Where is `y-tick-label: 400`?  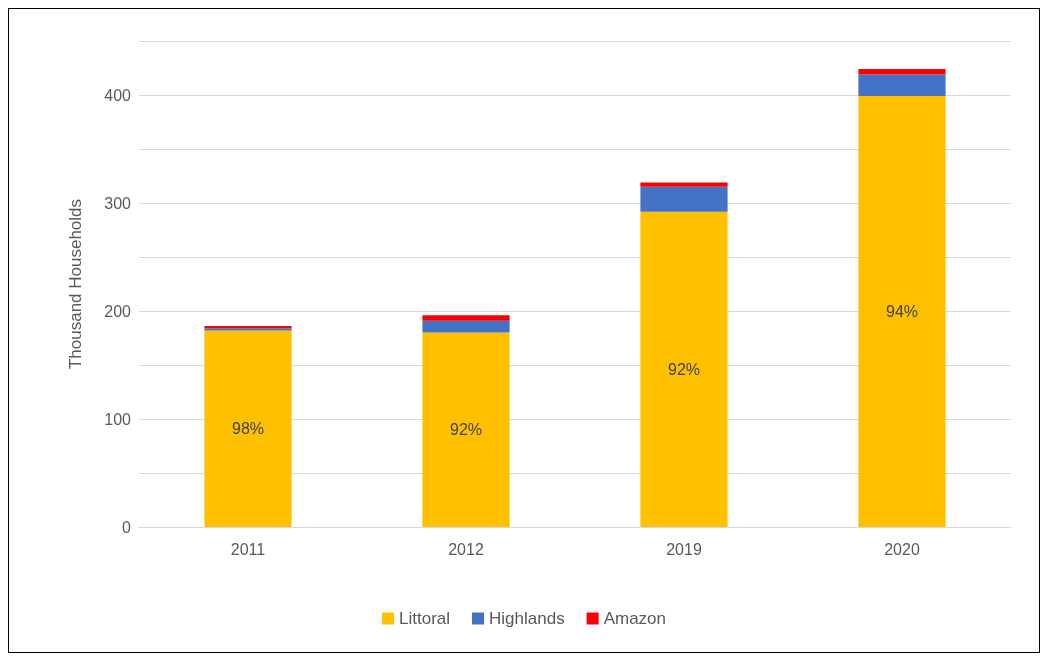
y-tick-label: 400 is located at coordinates (118, 95).